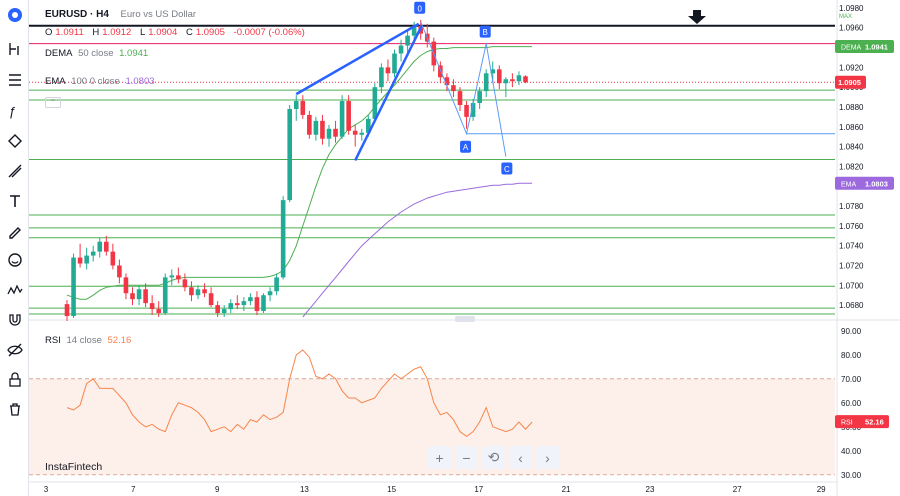 Image resolution: width=900 pixels, height=496 pixels. I want to click on price-tick-label: 1.0980, so click(851, 8).